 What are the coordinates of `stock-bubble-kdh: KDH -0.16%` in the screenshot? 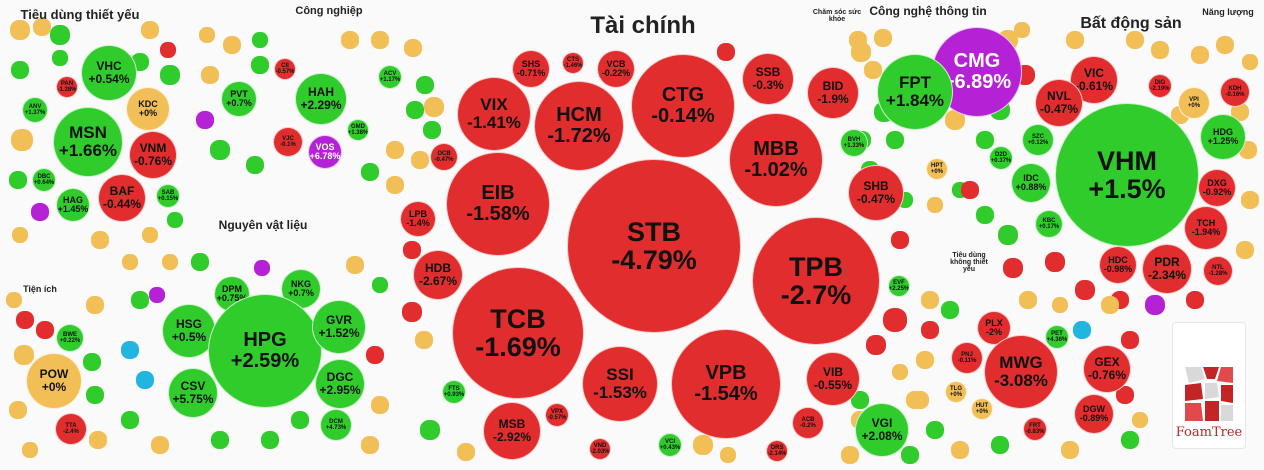 It's located at (1235, 92).